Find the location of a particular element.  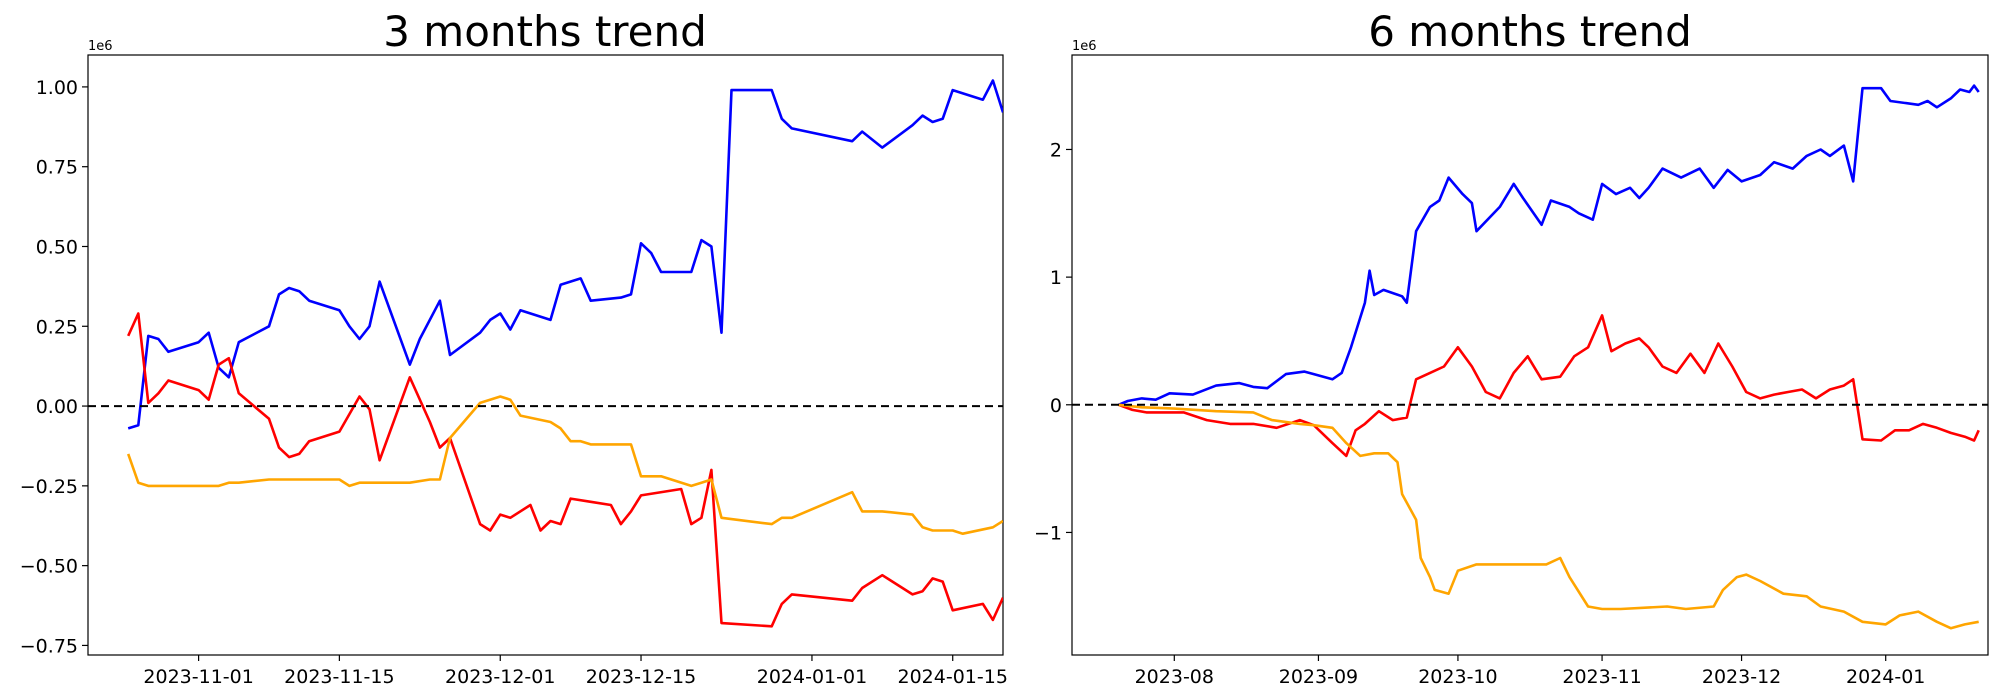

x-tick-label: 2023-10 is located at coordinates (1457, 677).